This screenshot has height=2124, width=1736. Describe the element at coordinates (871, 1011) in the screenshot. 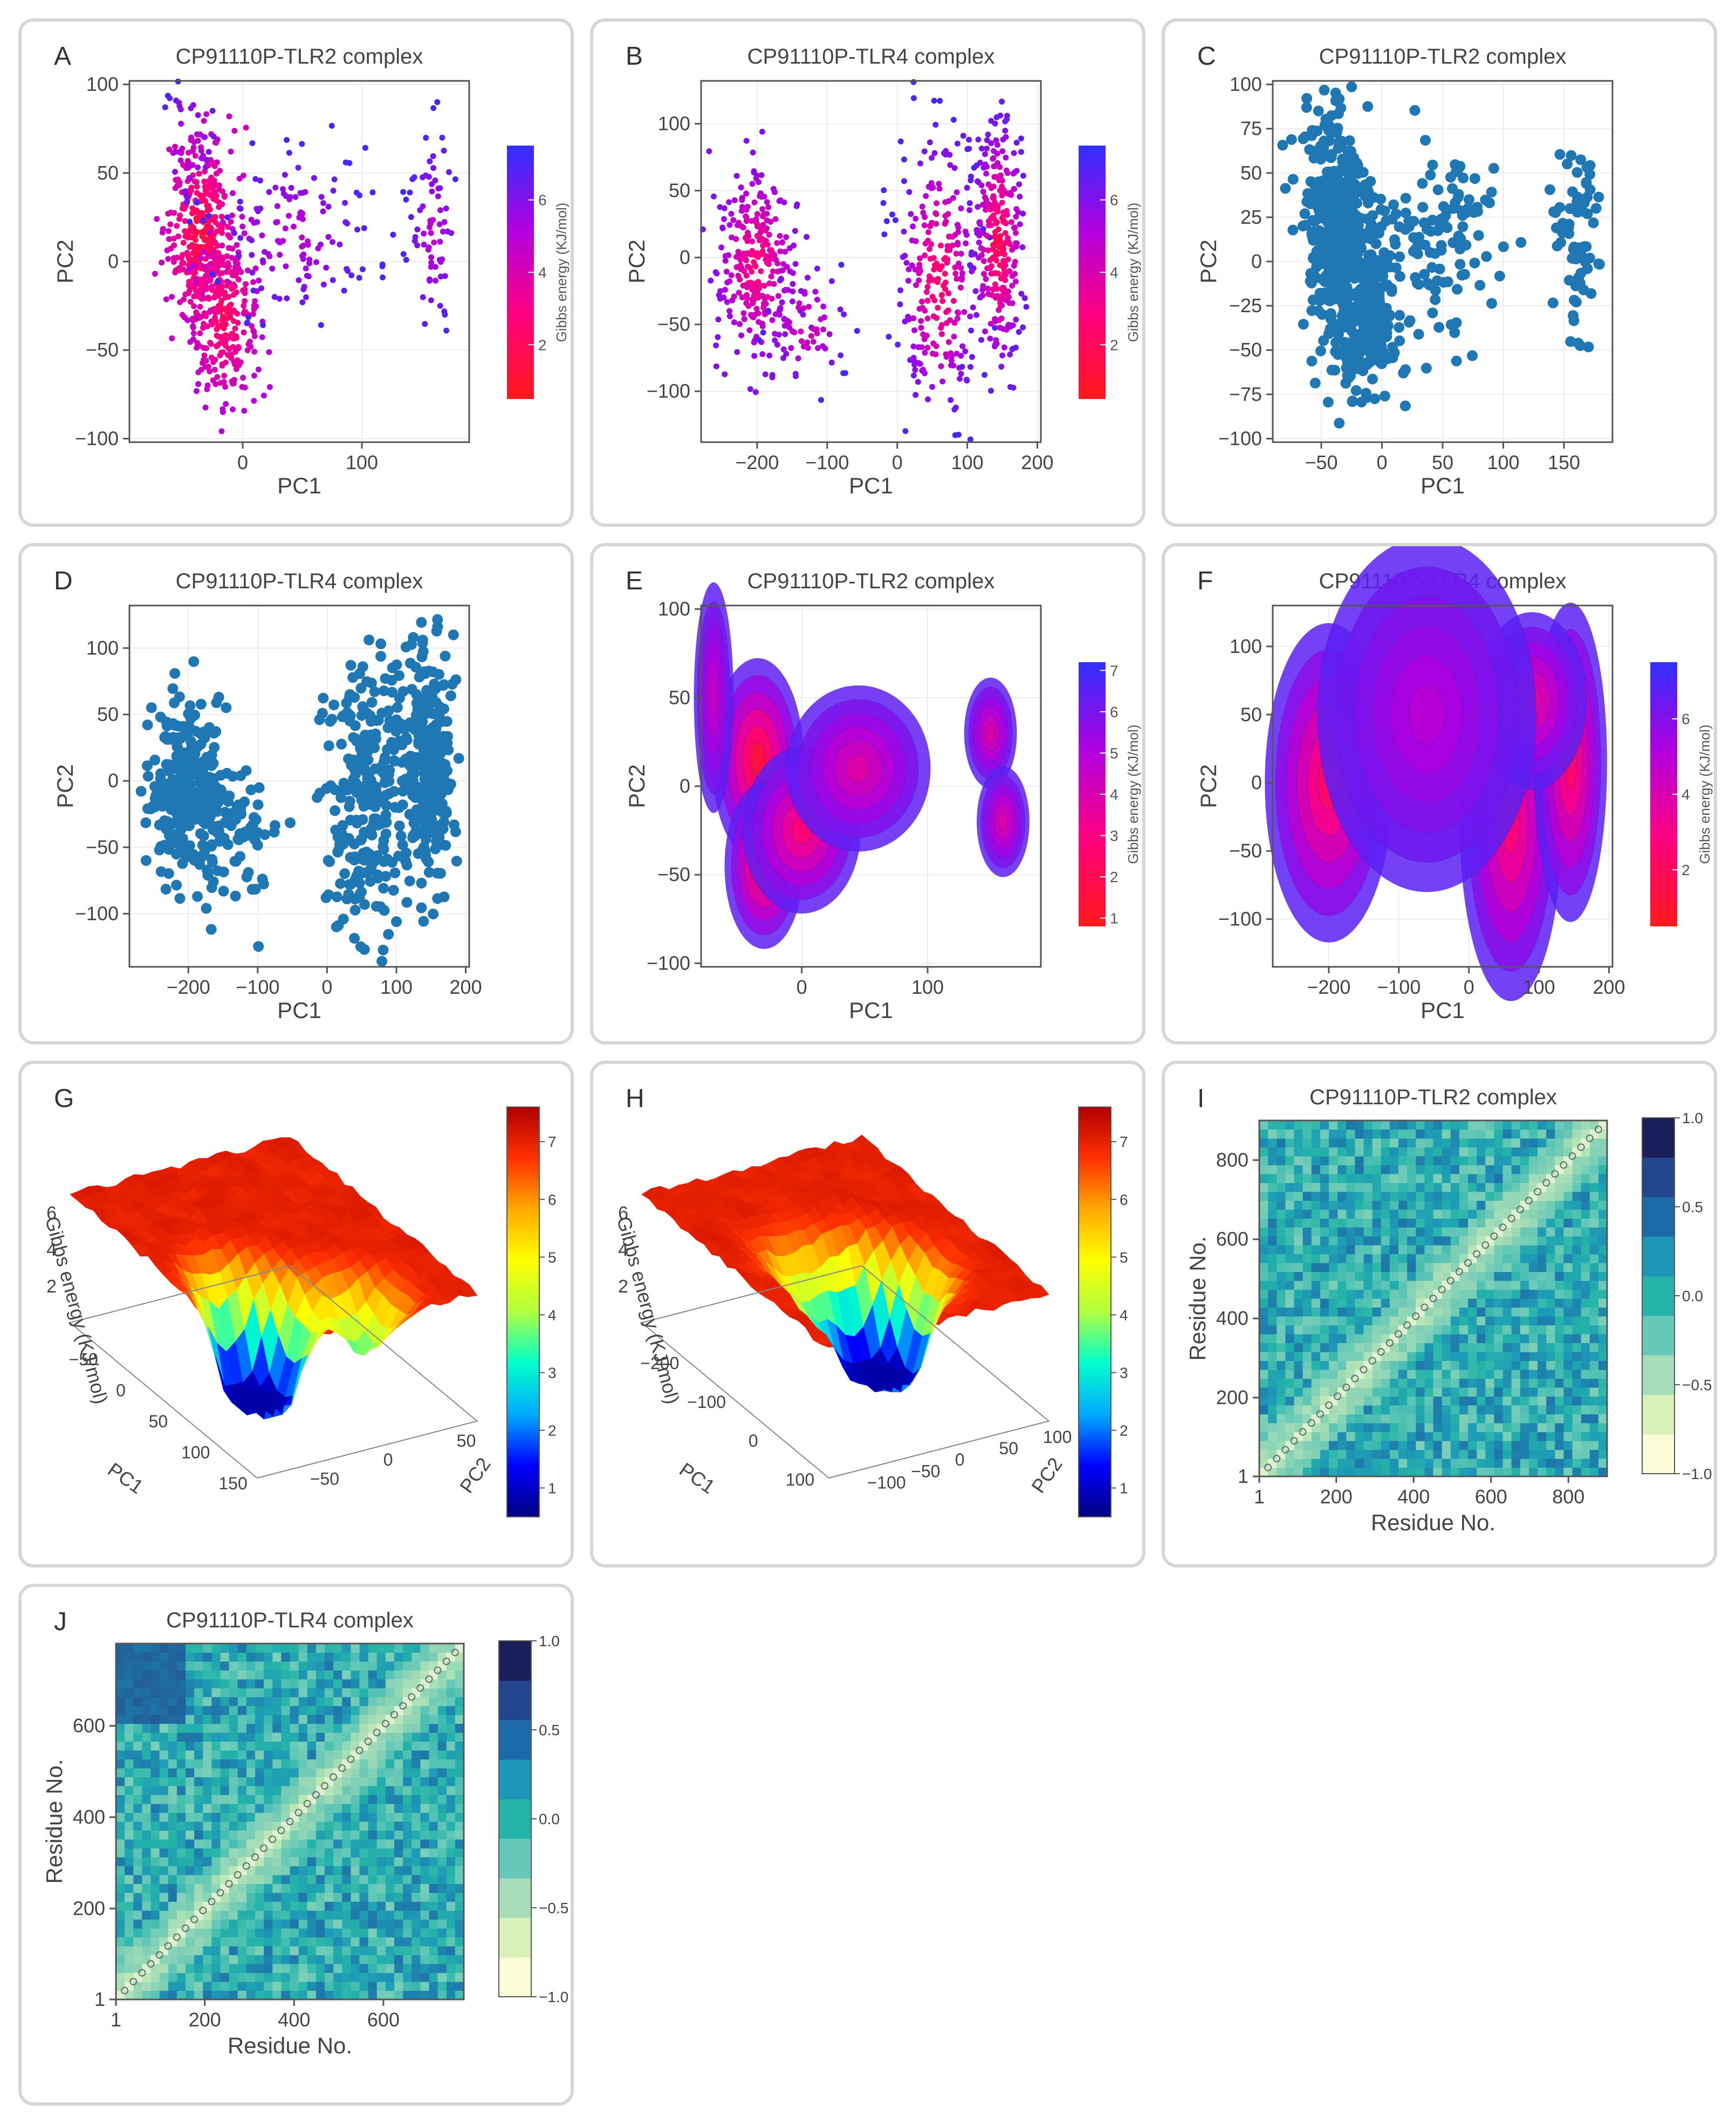

I see `x-axis-label: PC1` at that location.